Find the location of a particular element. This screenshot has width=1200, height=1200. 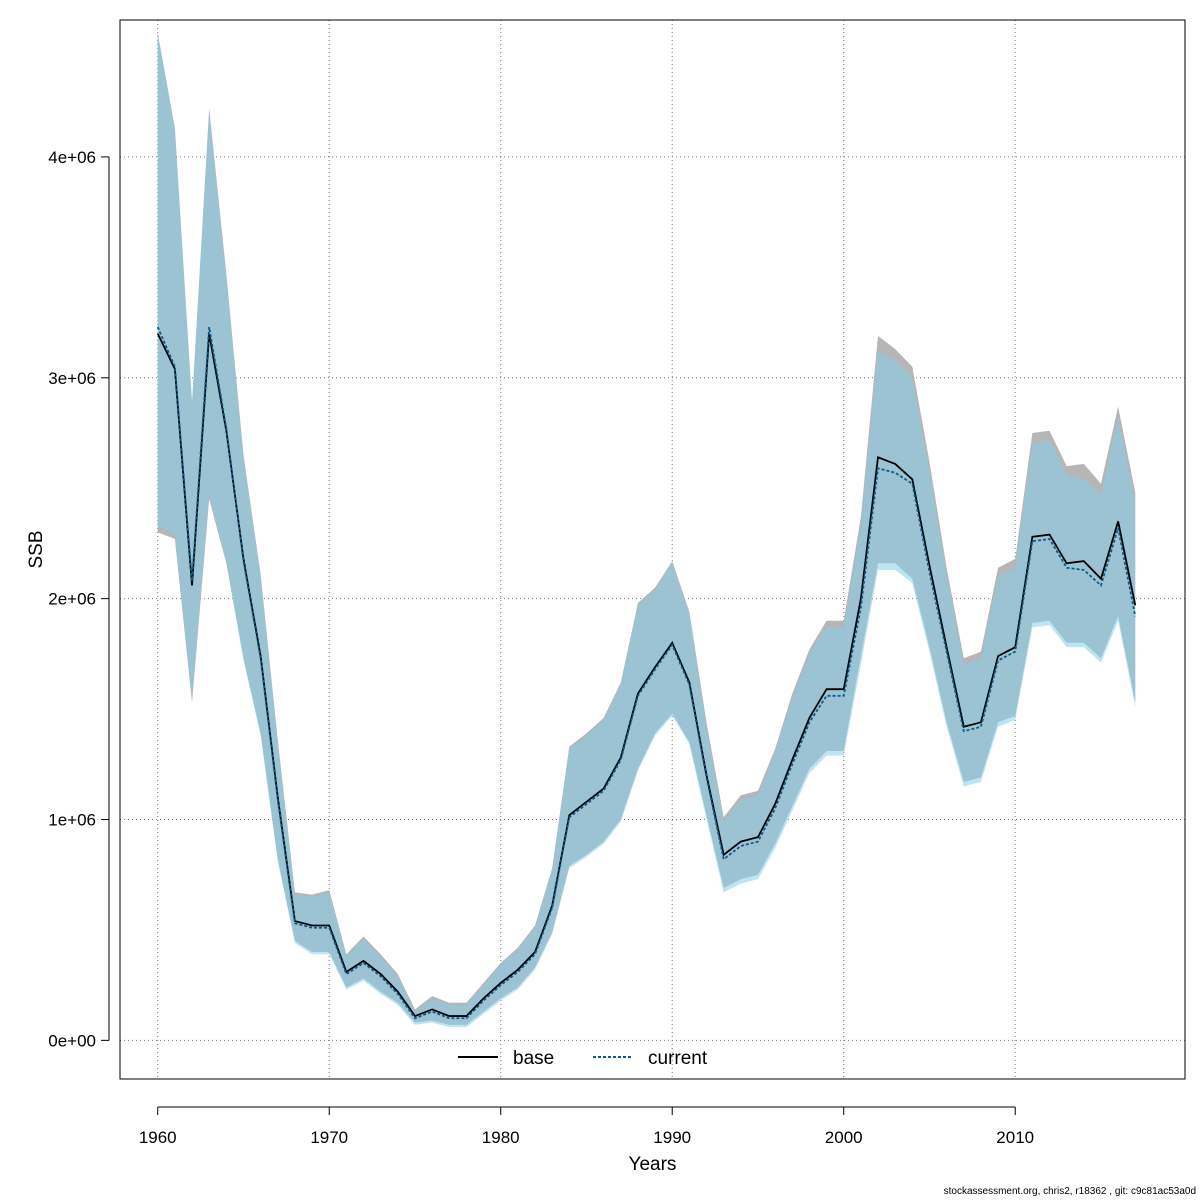

x-axis-title: Years is located at coordinates (653, 1164).